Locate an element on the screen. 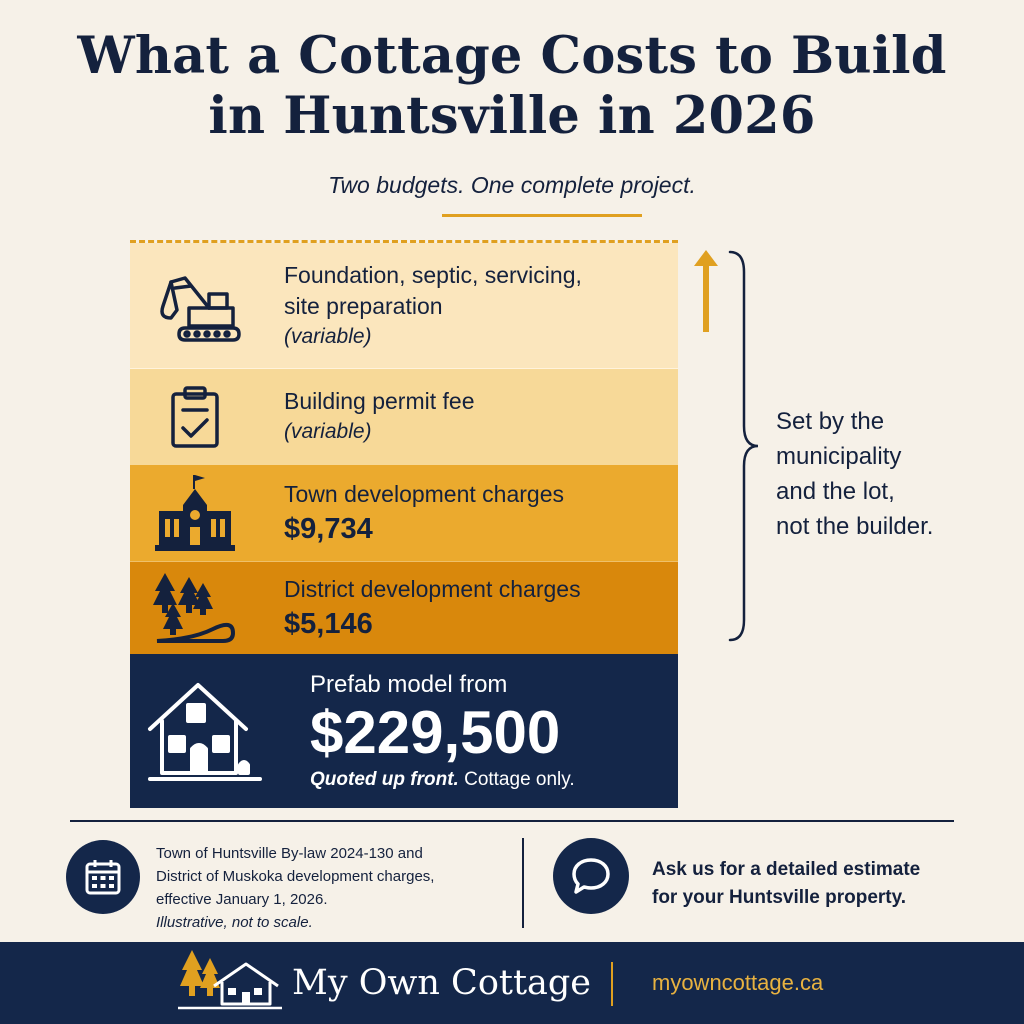 The image size is (1024, 1024). cta-line-2: for your Huntsville property. is located at coordinates (779, 897).